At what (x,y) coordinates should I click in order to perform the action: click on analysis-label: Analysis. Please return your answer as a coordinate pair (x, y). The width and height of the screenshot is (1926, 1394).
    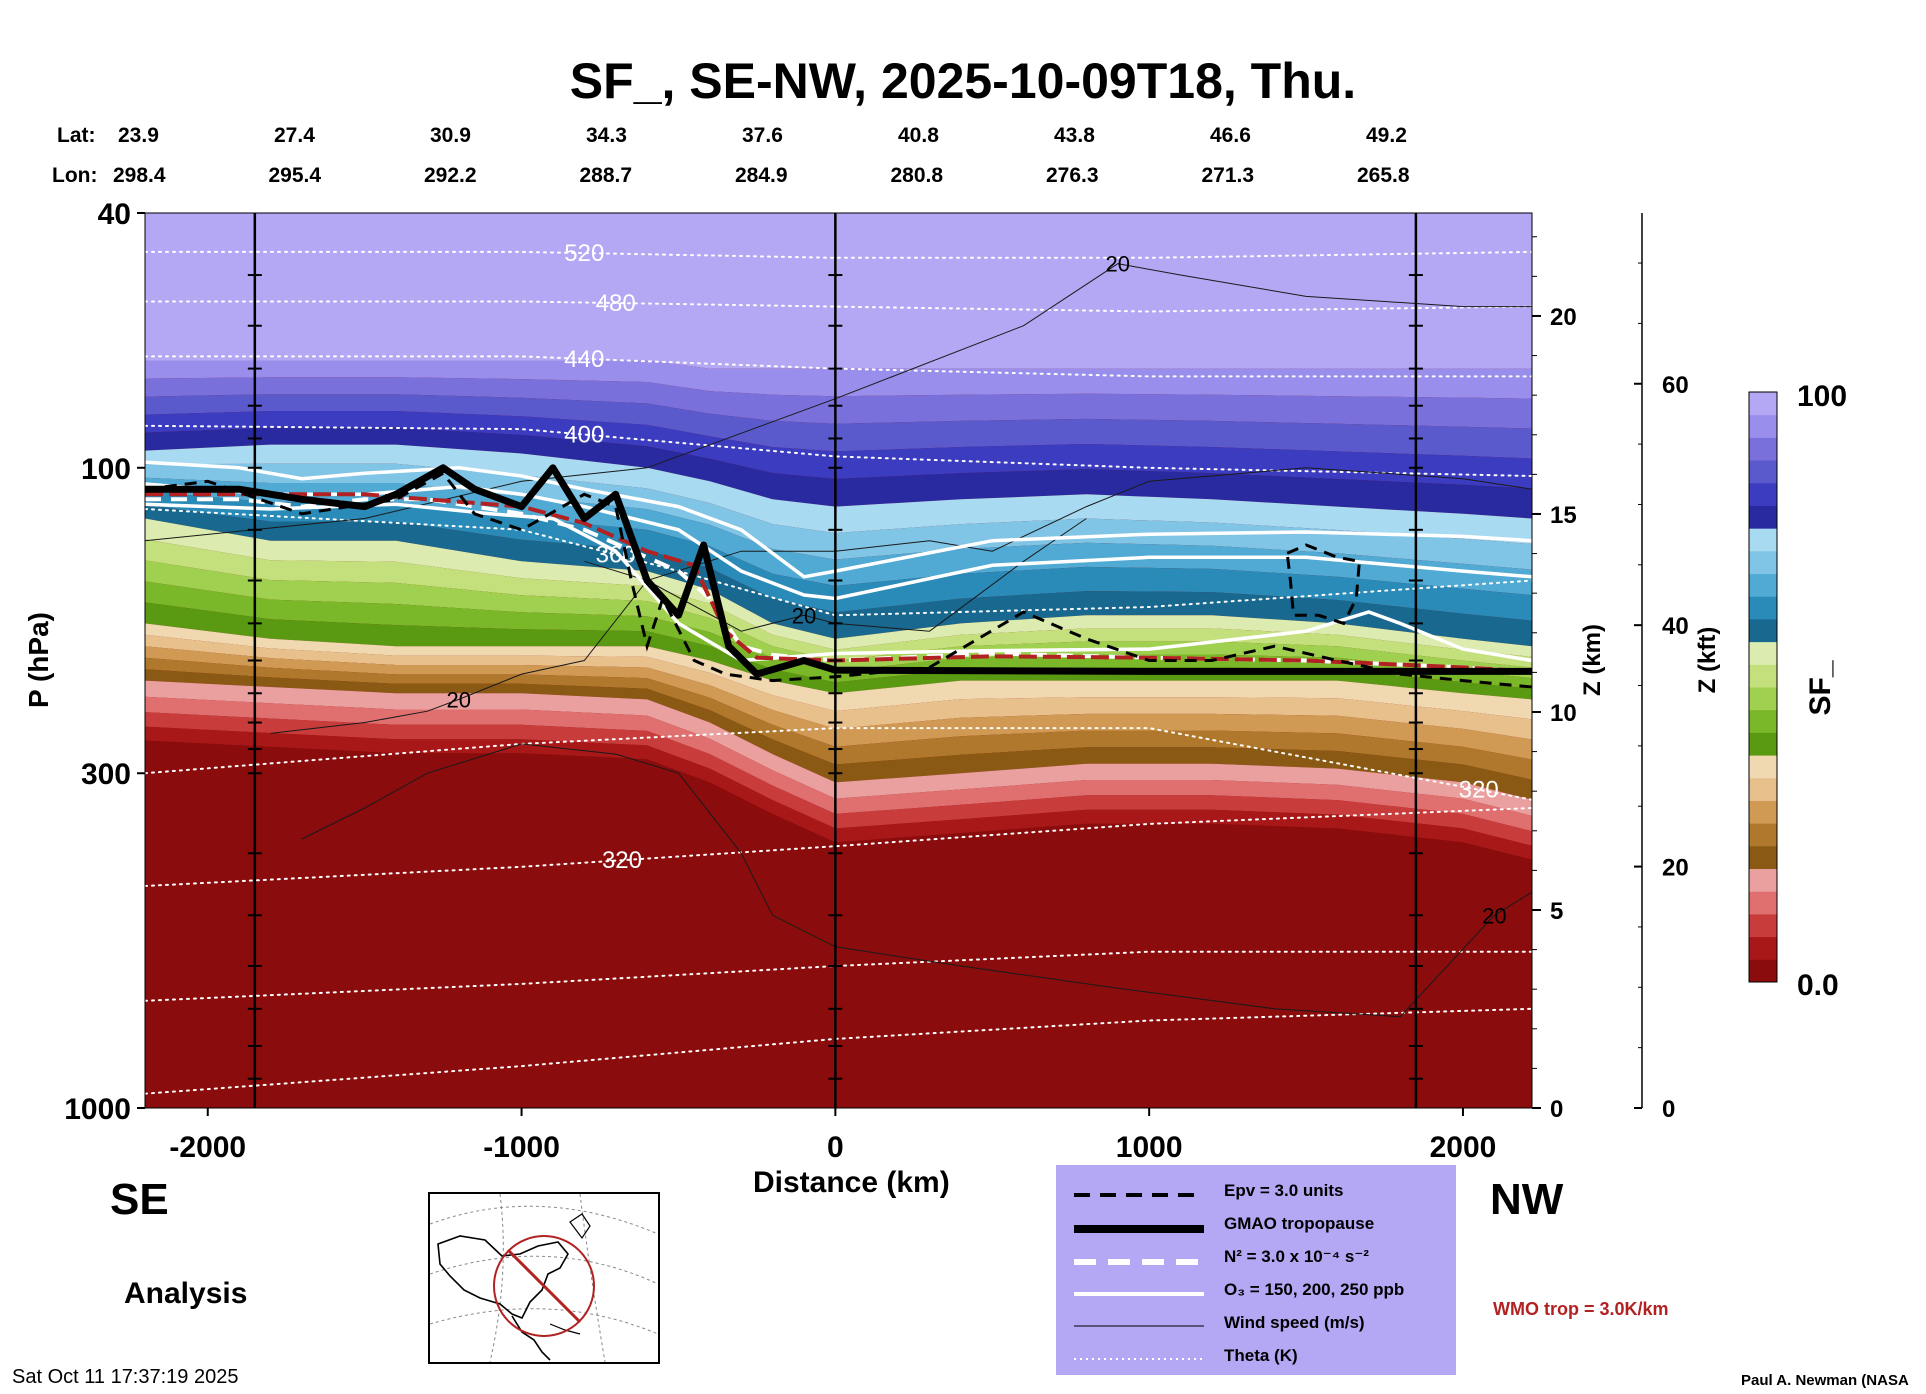
    Looking at the image, I should click on (186, 1293).